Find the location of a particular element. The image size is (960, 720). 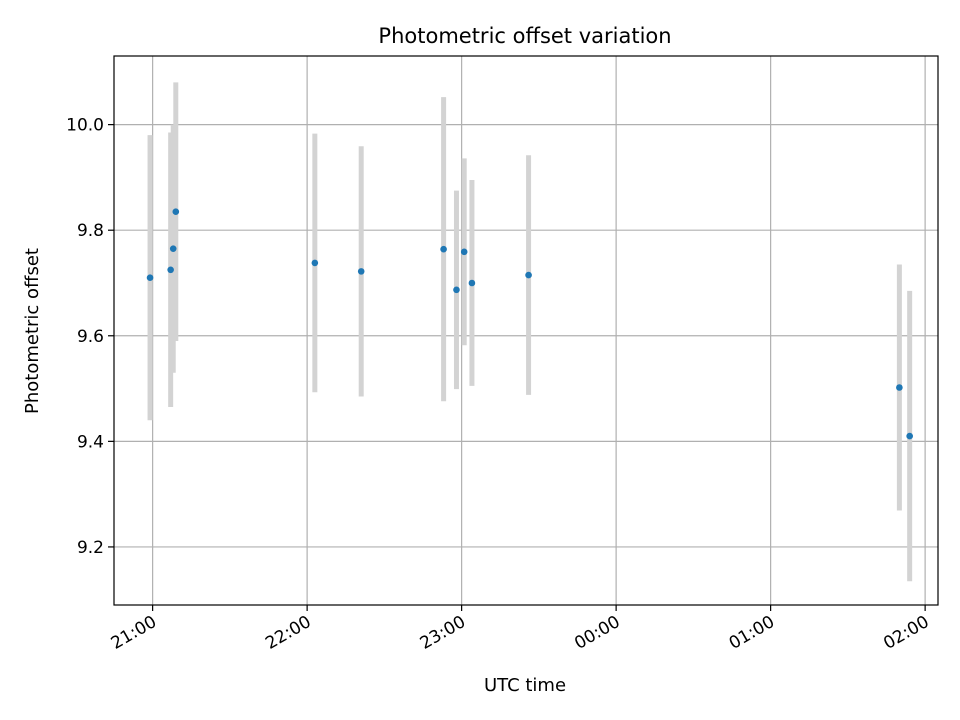

y-tick-label: 10.0 is located at coordinates (85, 126).